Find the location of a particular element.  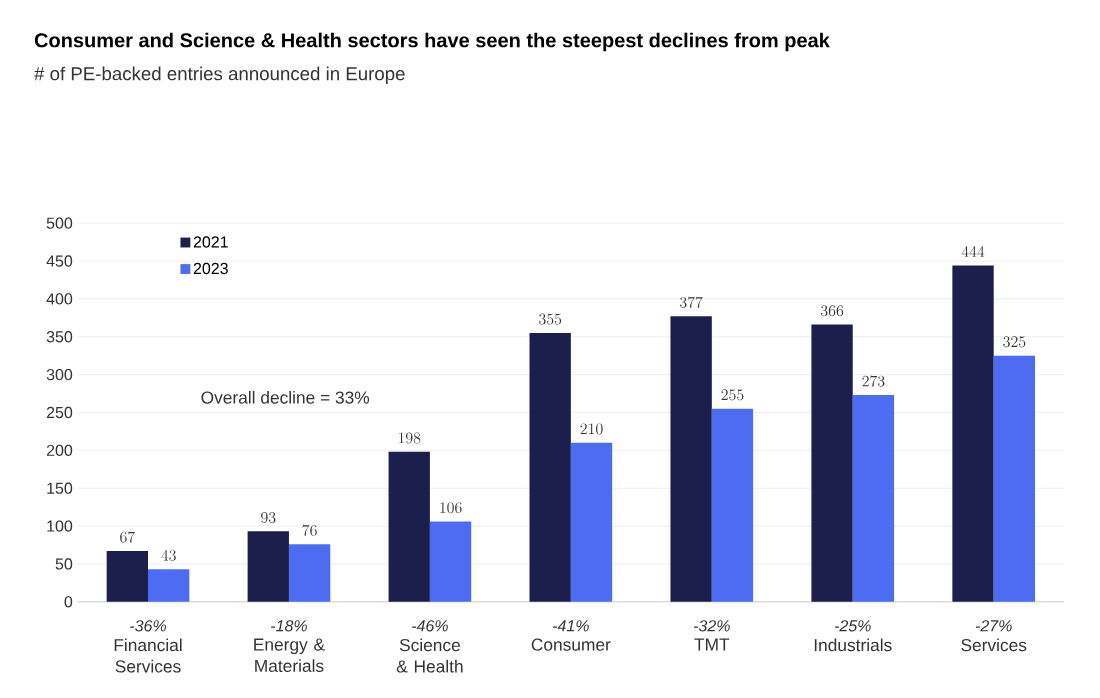

data-label: 198 is located at coordinates (409, 438).